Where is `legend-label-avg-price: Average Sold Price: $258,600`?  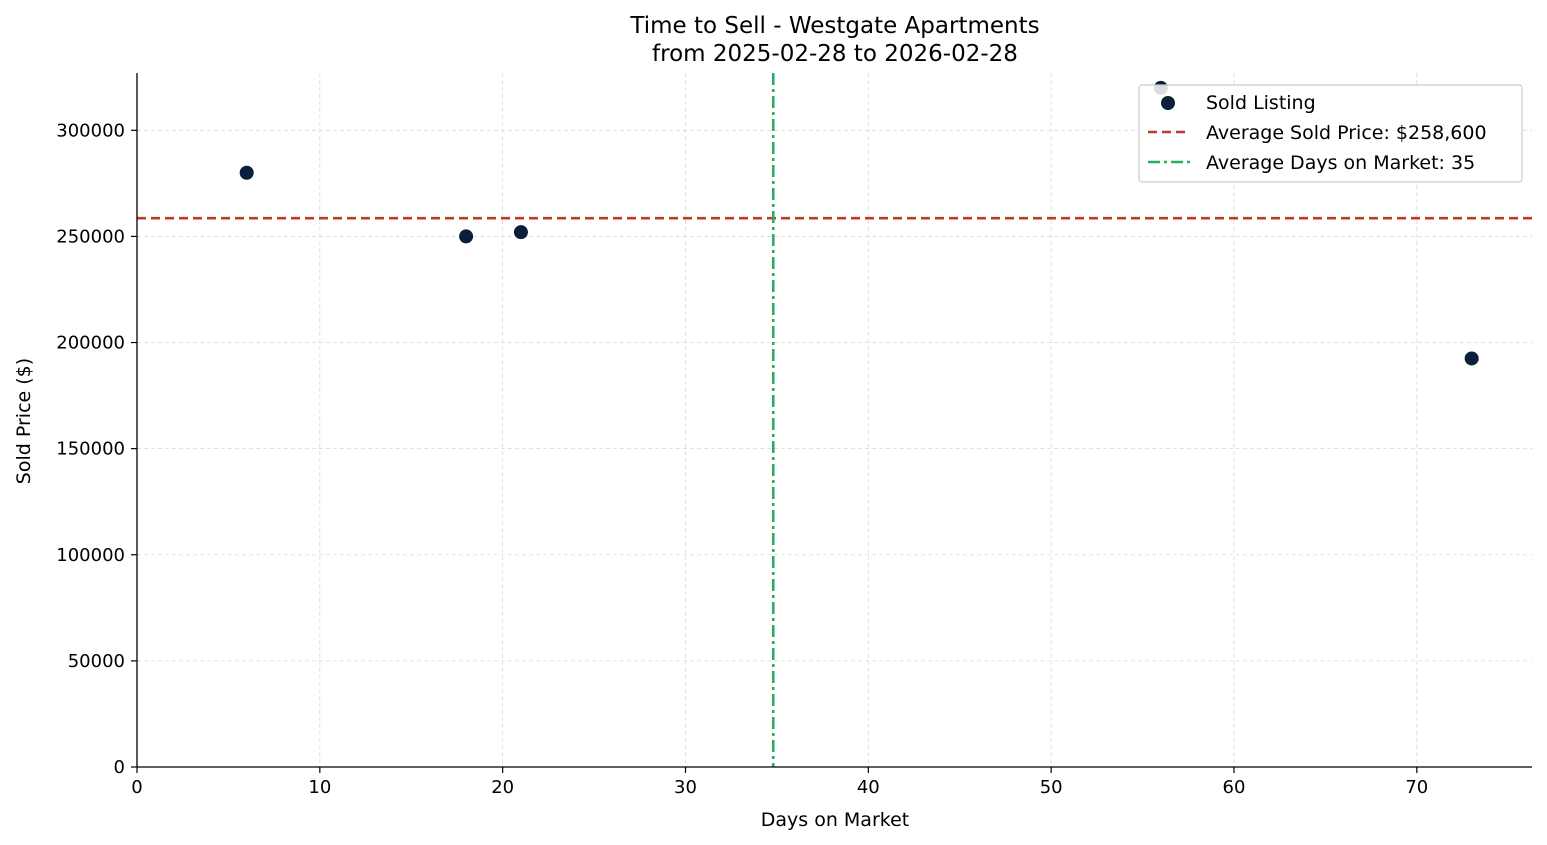 legend-label-avg-price: Average Sold Price: $258,600 is located at coordinates (1346, 133).